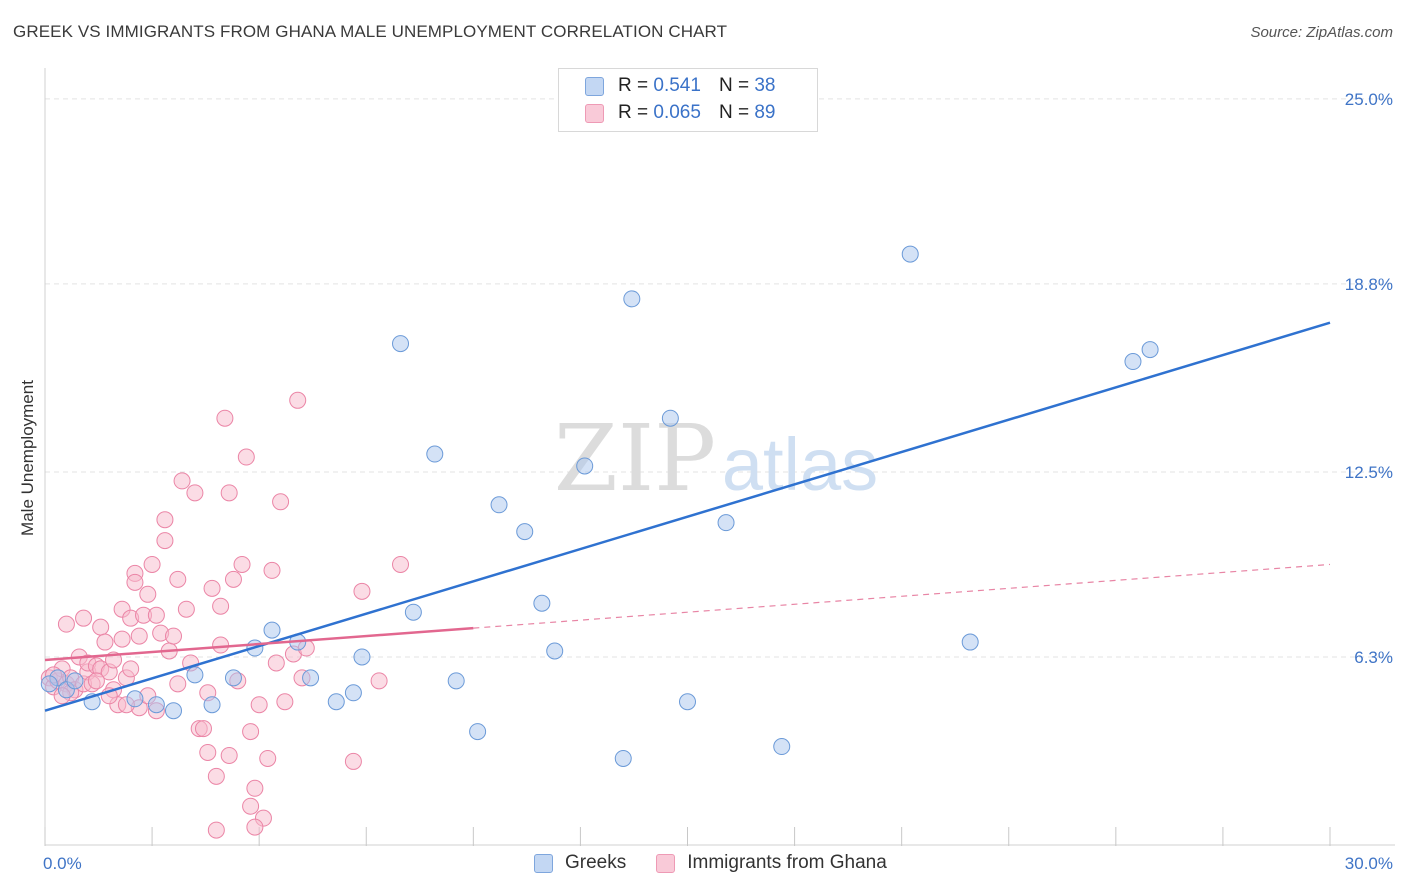  What do you see at coordinates (1369, 863) in the screenshot?
I see `x-tick-label: 30.0%` at bounding box center [1369, 863].